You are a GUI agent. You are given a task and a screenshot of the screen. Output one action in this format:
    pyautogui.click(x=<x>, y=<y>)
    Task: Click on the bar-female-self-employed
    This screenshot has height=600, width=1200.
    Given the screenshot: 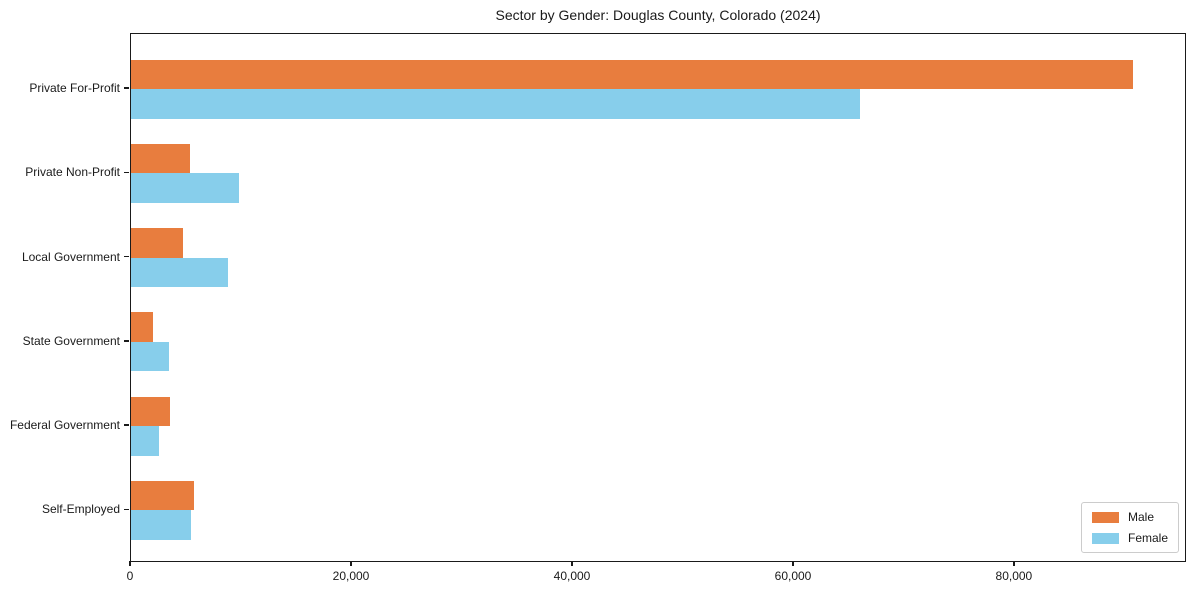 What is the action you would take?
    pyautogui.click(x=161, y=525)
    